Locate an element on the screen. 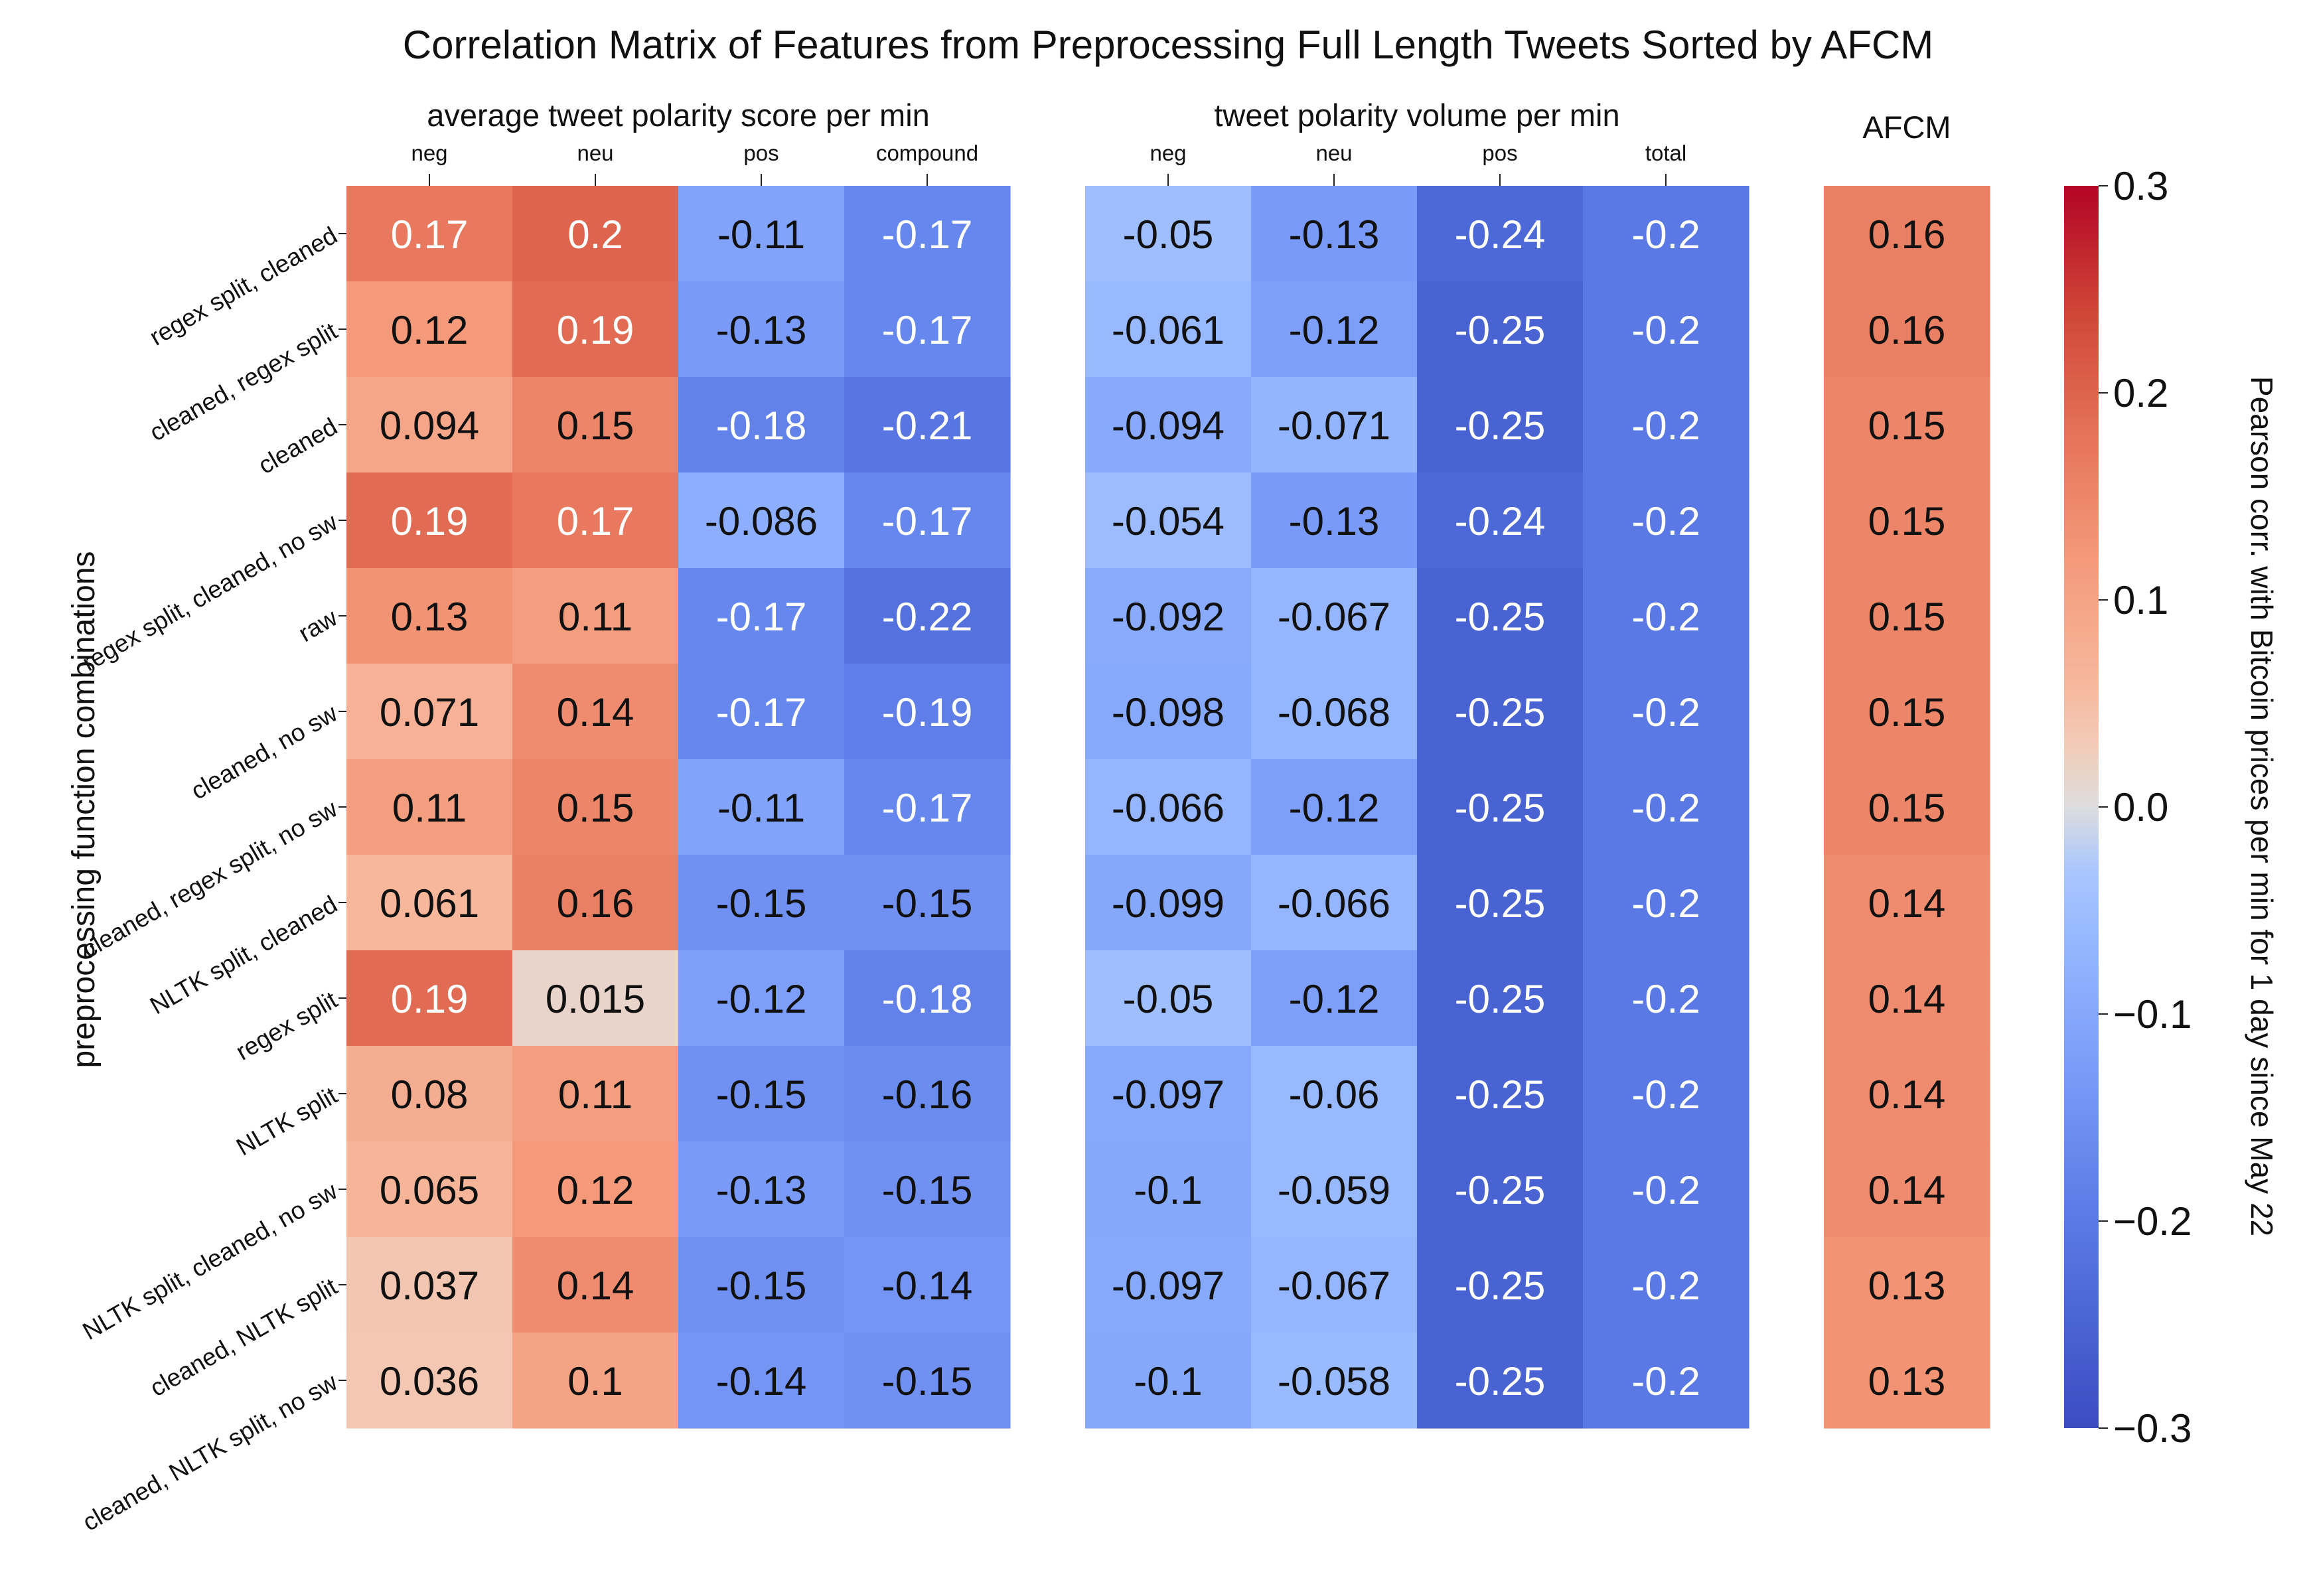 The image size is (2303, 1596). cell-value-label: 0.12 is located at coordinates (595, 1190).